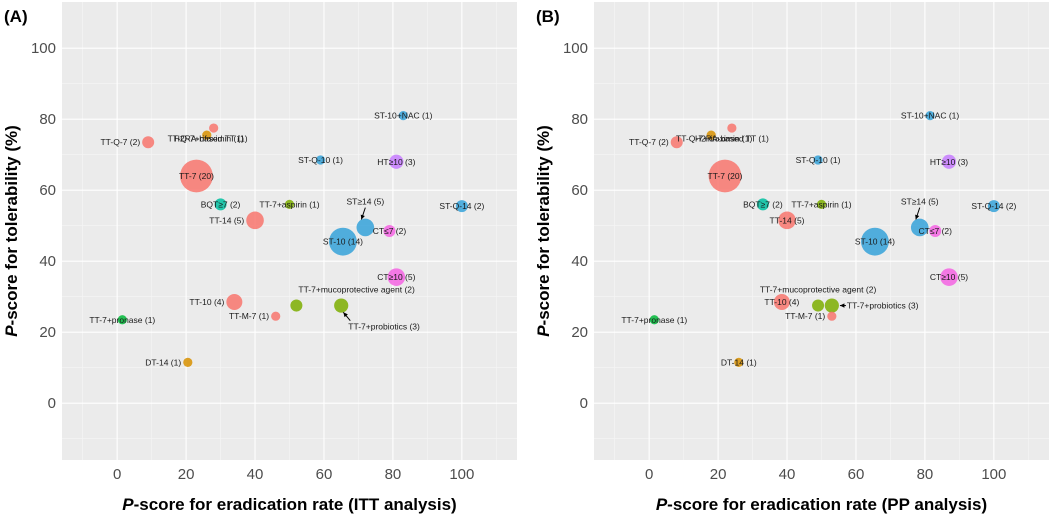 The height and width of the screenshot is (516, 1064). Describe the element at coordinates (255, 474) in the screenshot. I see `x-tick-label: 40` at that location.